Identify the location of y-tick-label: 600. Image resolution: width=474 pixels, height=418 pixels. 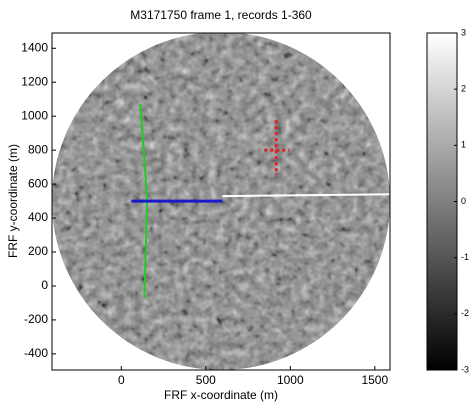
(38, 183).